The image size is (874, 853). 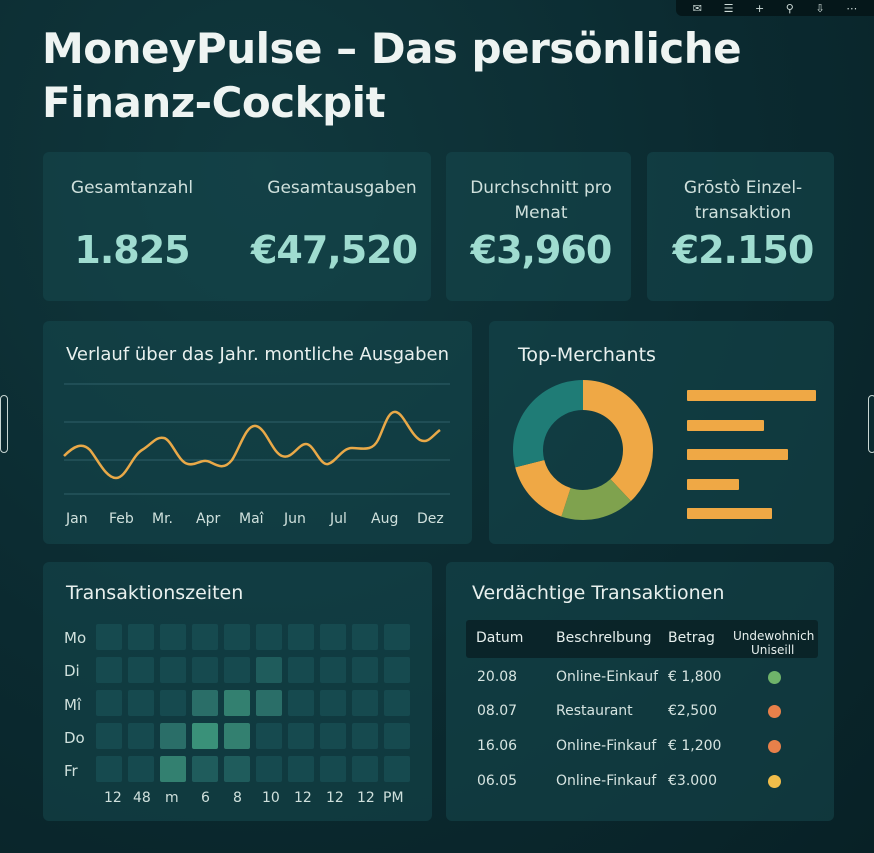 What do you see at coordinates (497, 781) in the screenshot?
I see `table-cell-date: 06.05` at bounding box center [497, 781].